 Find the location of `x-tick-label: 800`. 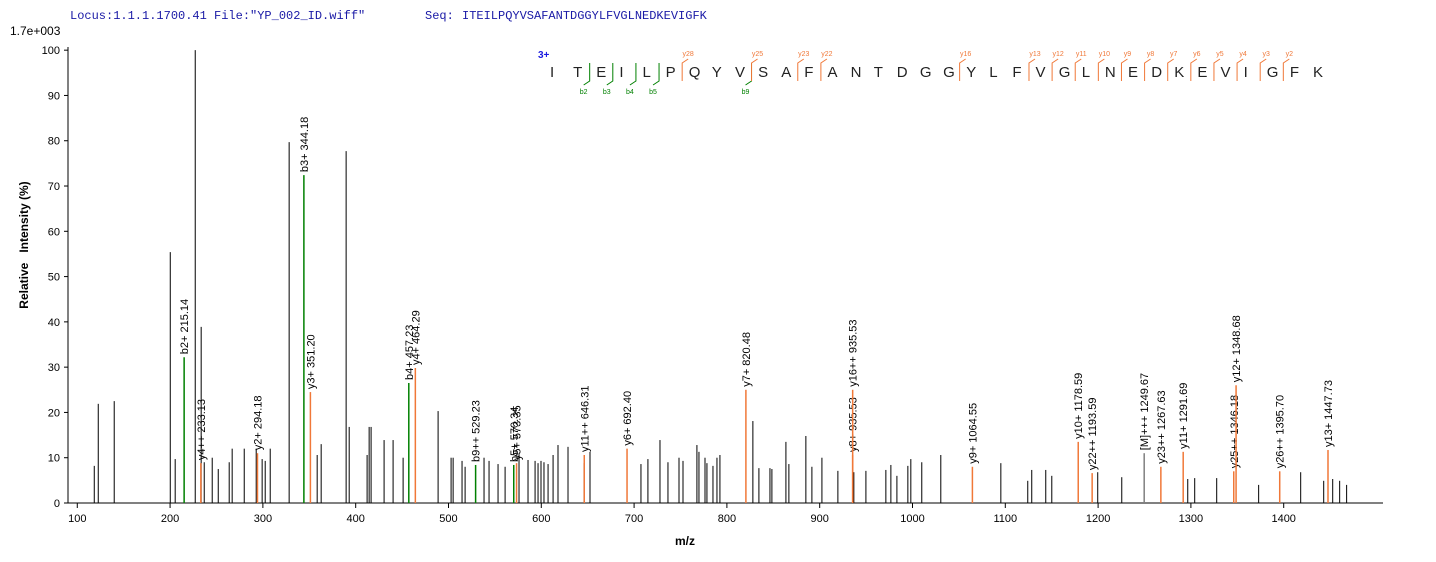

x-tick-label: 800 is located at coordinates (727, 519).